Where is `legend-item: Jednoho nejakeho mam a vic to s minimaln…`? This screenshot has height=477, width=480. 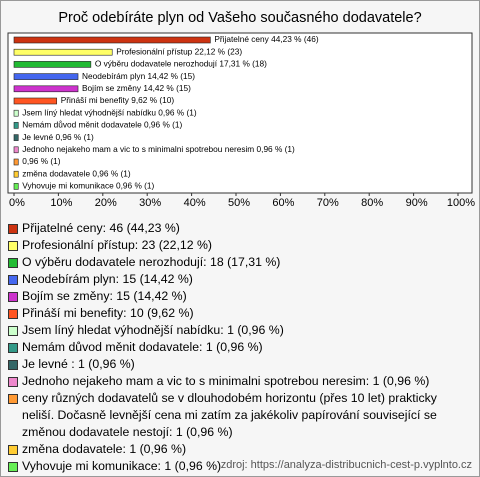
legend-item: Jednoho nejakeho mam a vic to s minimaln… is located at coordinates (239, 381).